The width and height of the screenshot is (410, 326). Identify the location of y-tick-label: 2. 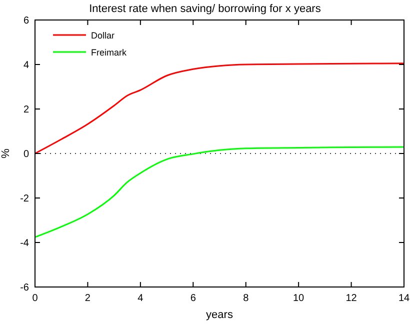
(26, 110).